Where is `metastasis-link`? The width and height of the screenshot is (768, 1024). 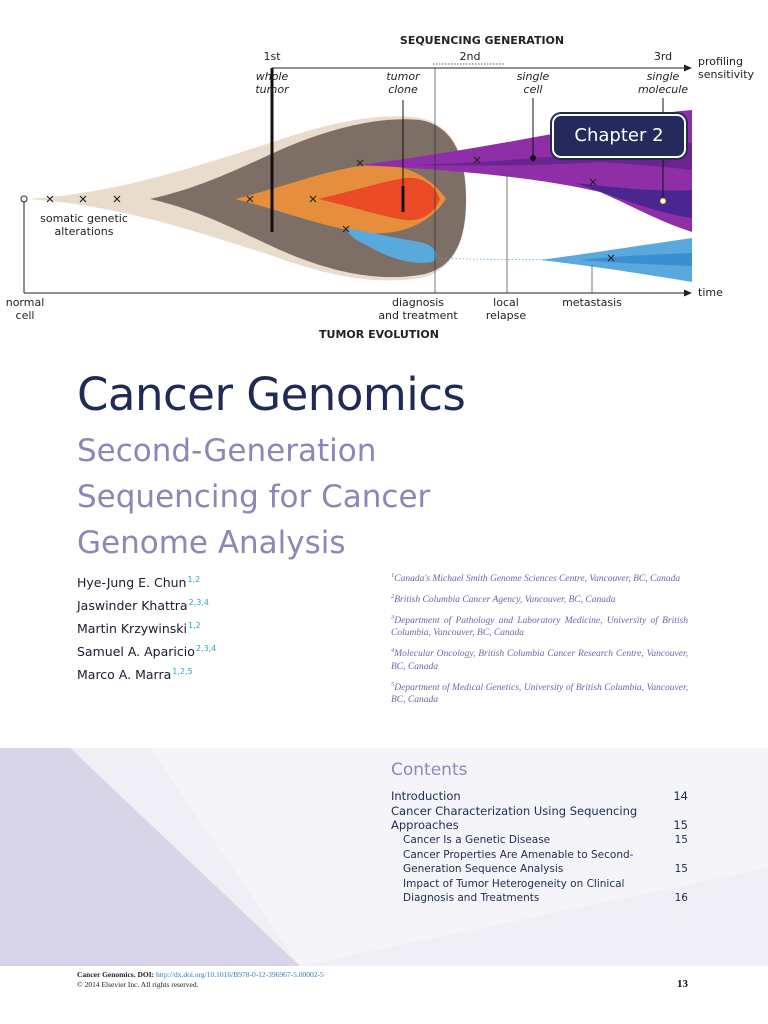
metastasis-link is located at coordinates (499, 259).